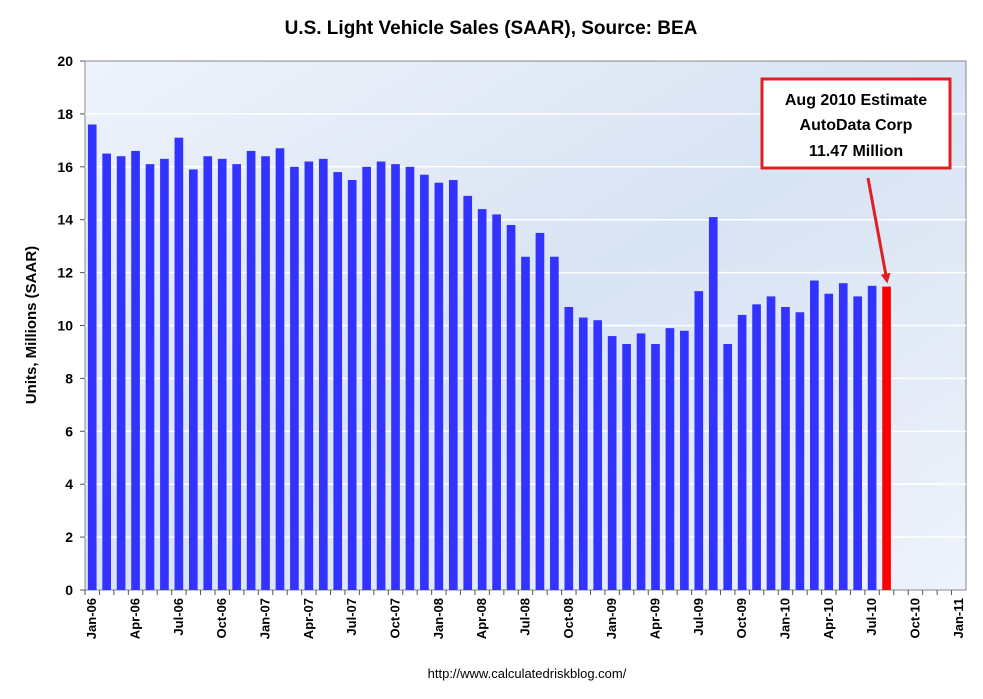  What do you see at coordinates (351, 617) in the screenshot?
I see `x-tick-label: Jul-07` at bounding box center [351, 617].